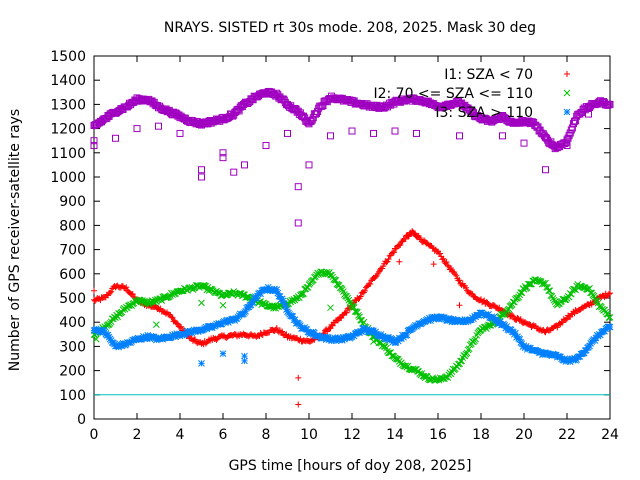 This screenshot has width=640, height=480. I want to click on y-tick-label: 200, so click(72, 372).